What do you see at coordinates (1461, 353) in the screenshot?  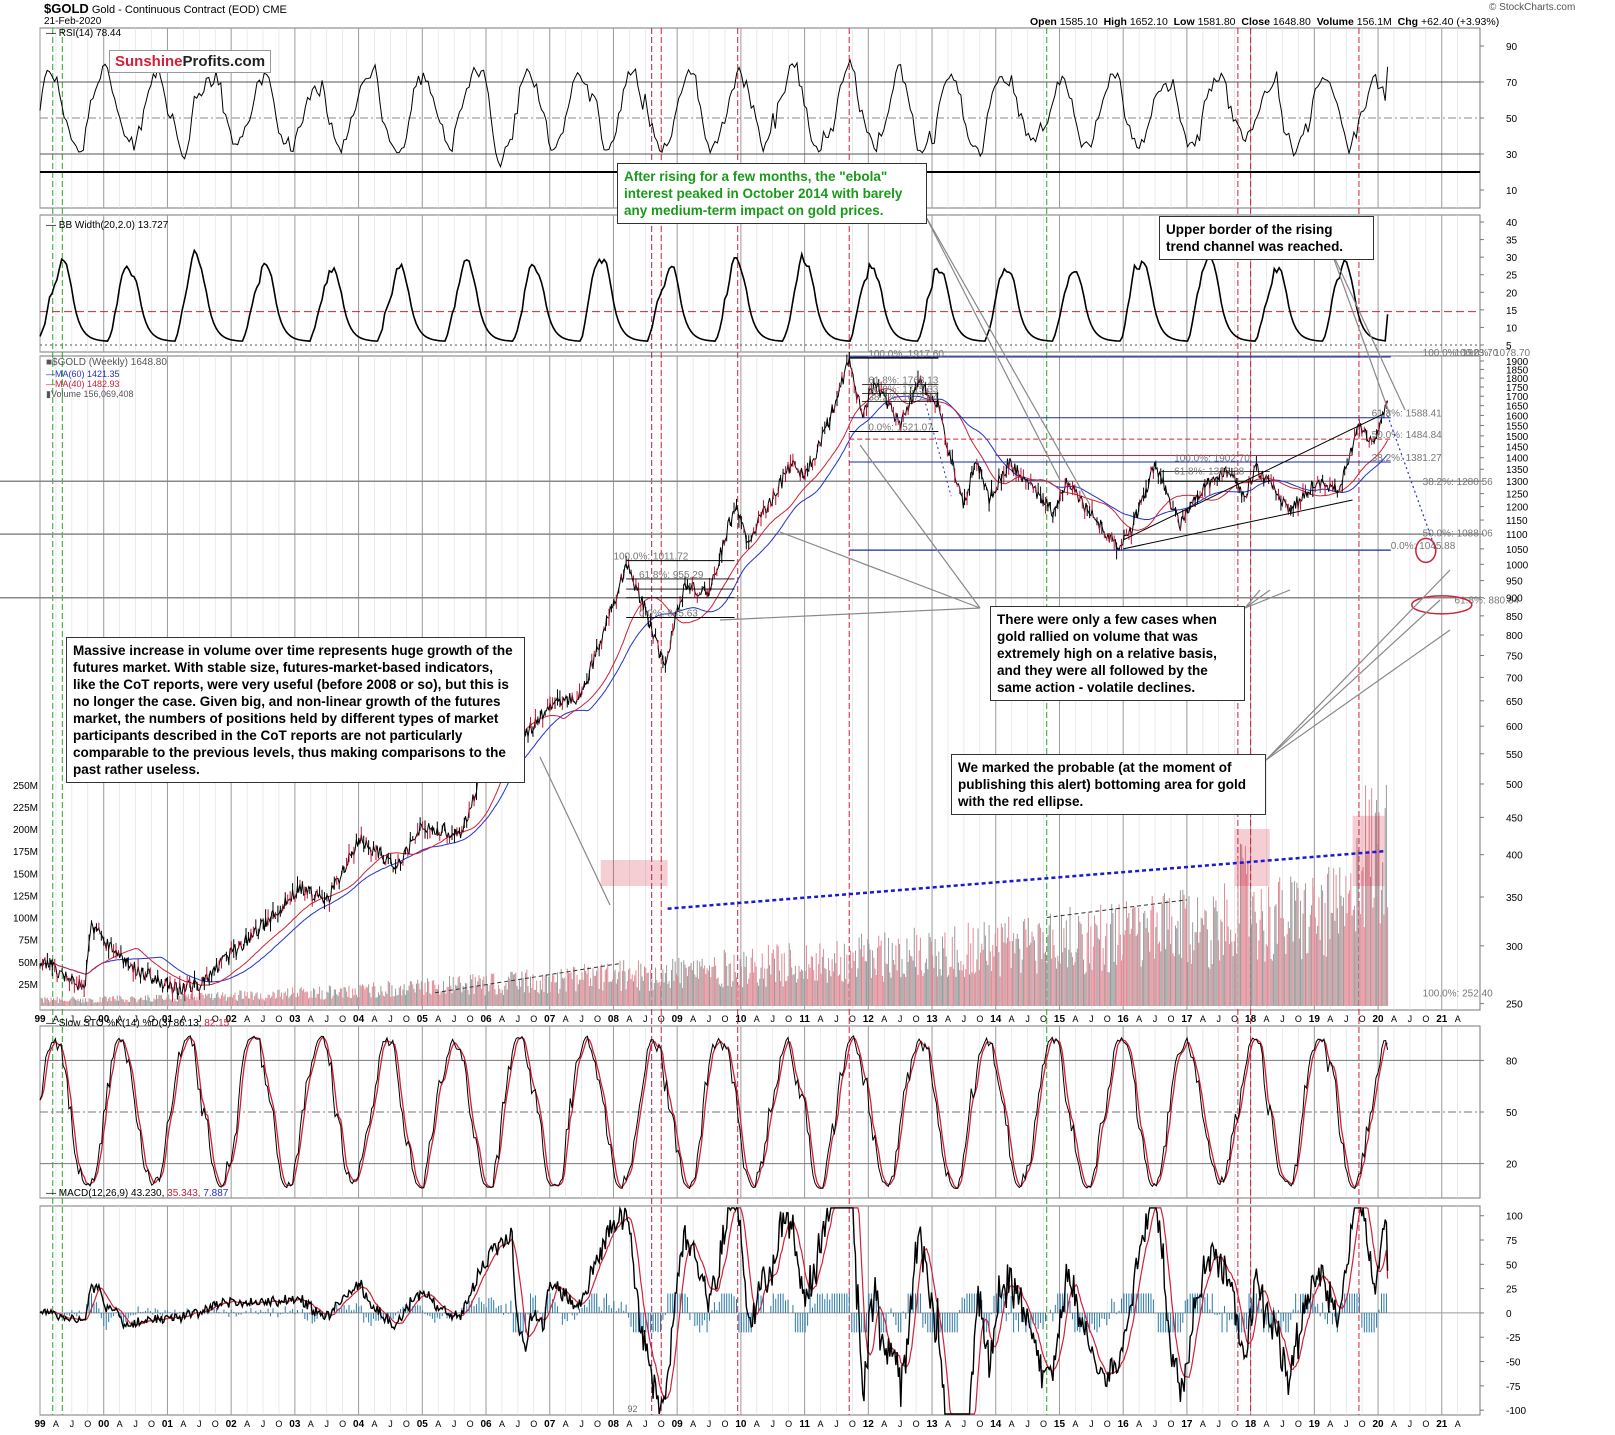 I see `fib-label: 100.0%: 1923.70` at bounding box center [1461, 353].